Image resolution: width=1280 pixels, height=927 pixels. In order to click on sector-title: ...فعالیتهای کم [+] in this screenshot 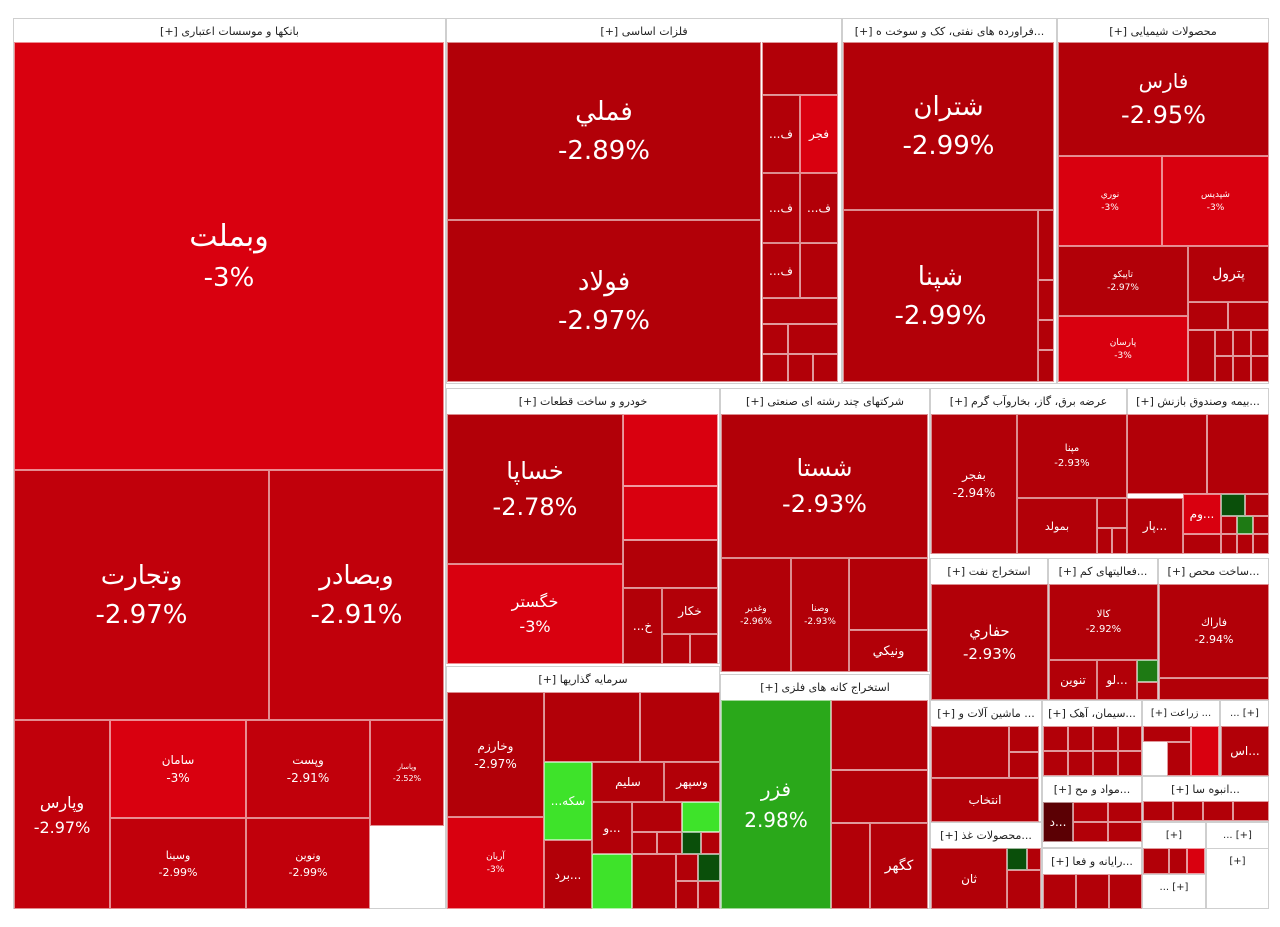, I will do `click(1103, 572)`.